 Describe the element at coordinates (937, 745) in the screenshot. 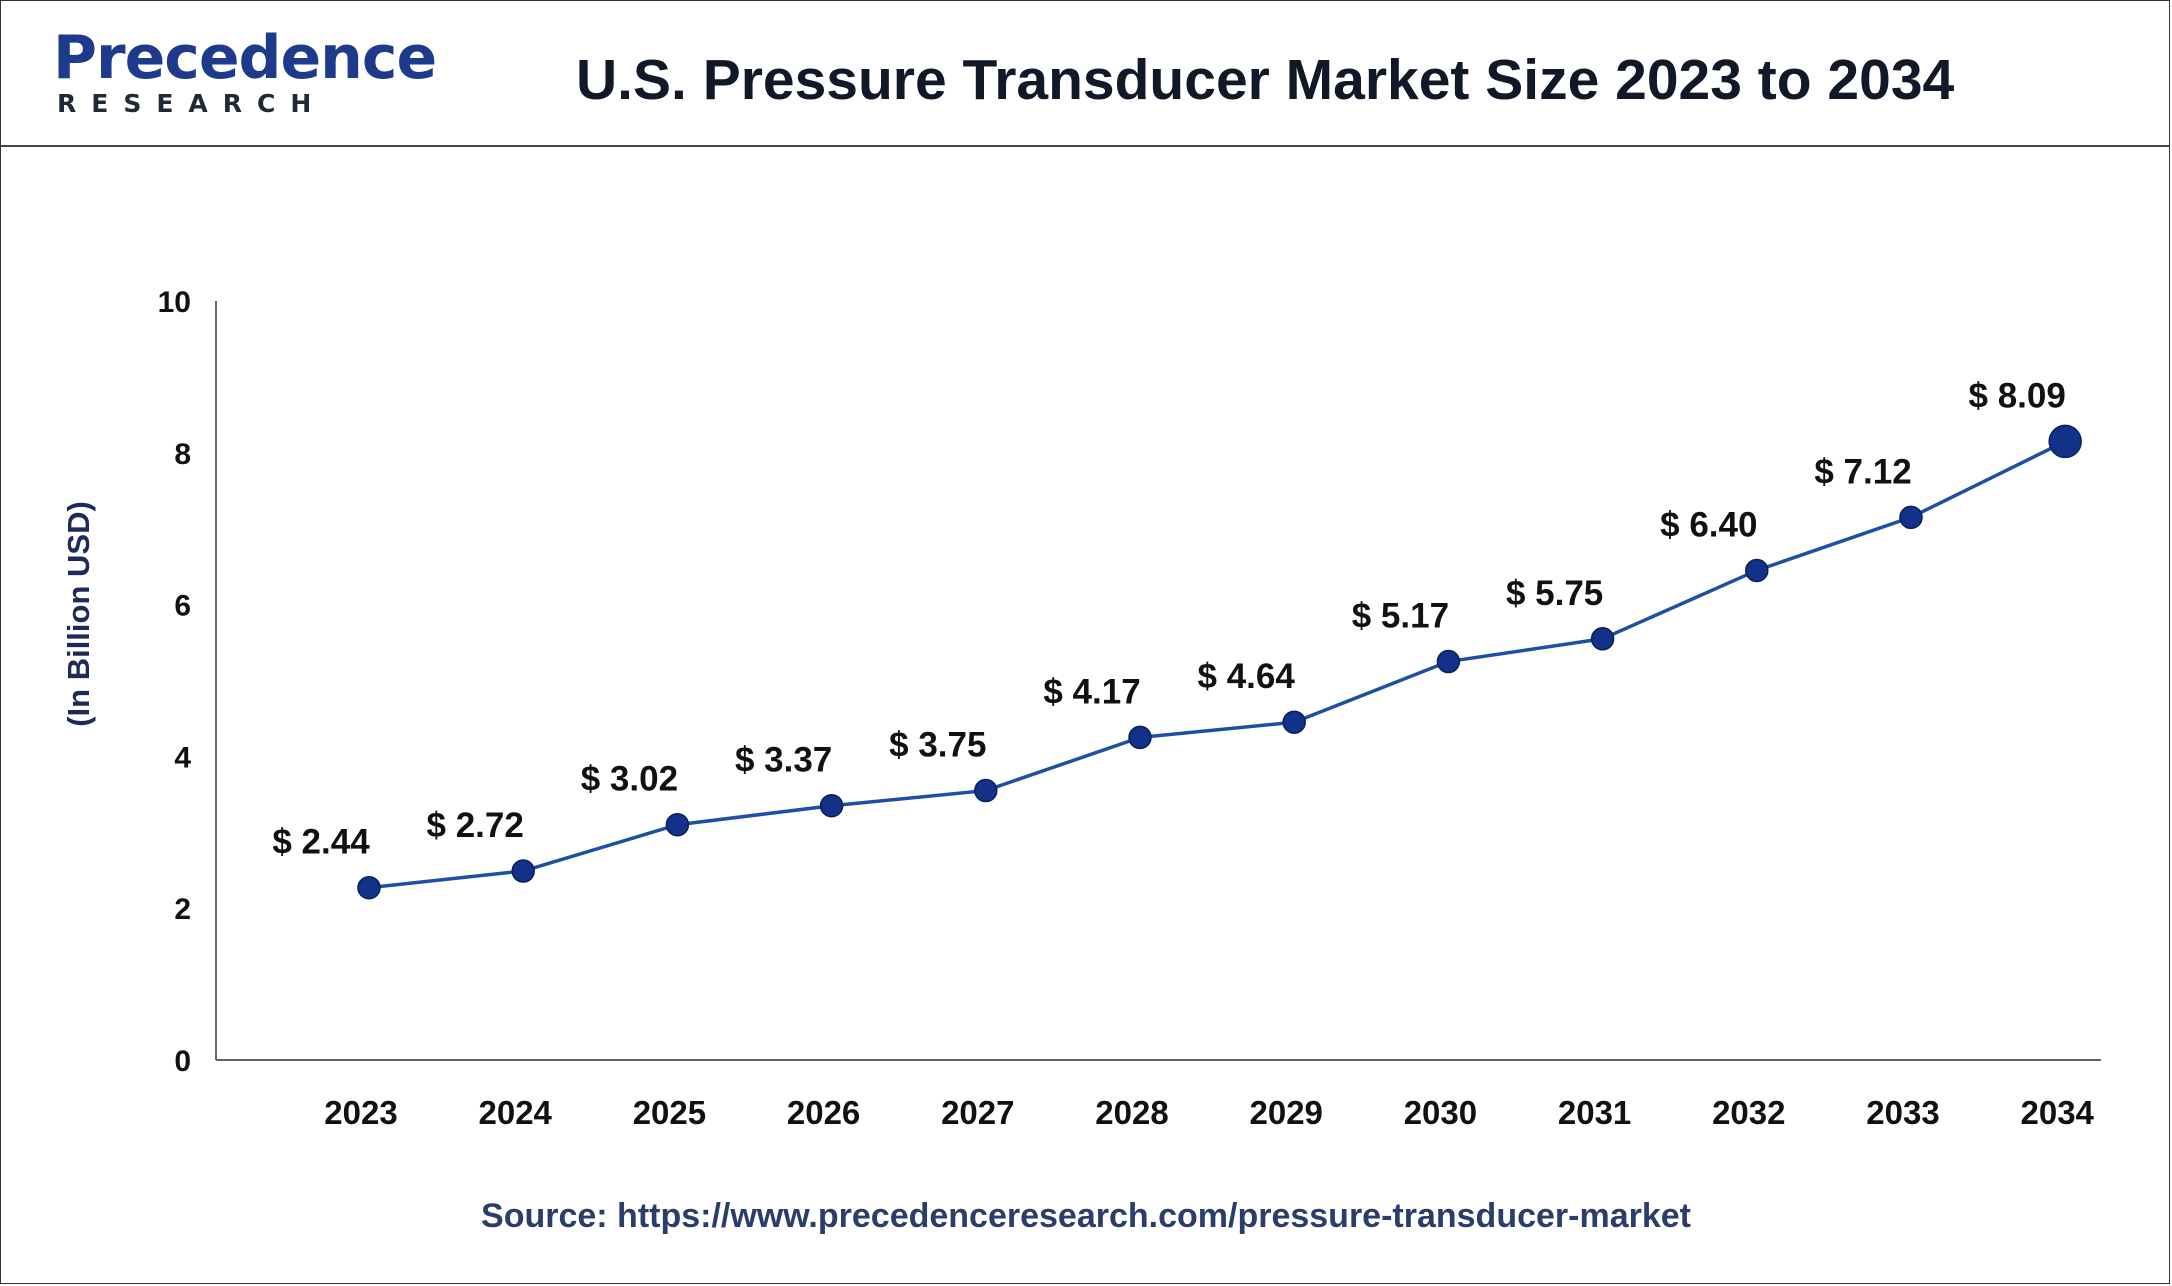

I see `data-label: $ 3.75` at that location.